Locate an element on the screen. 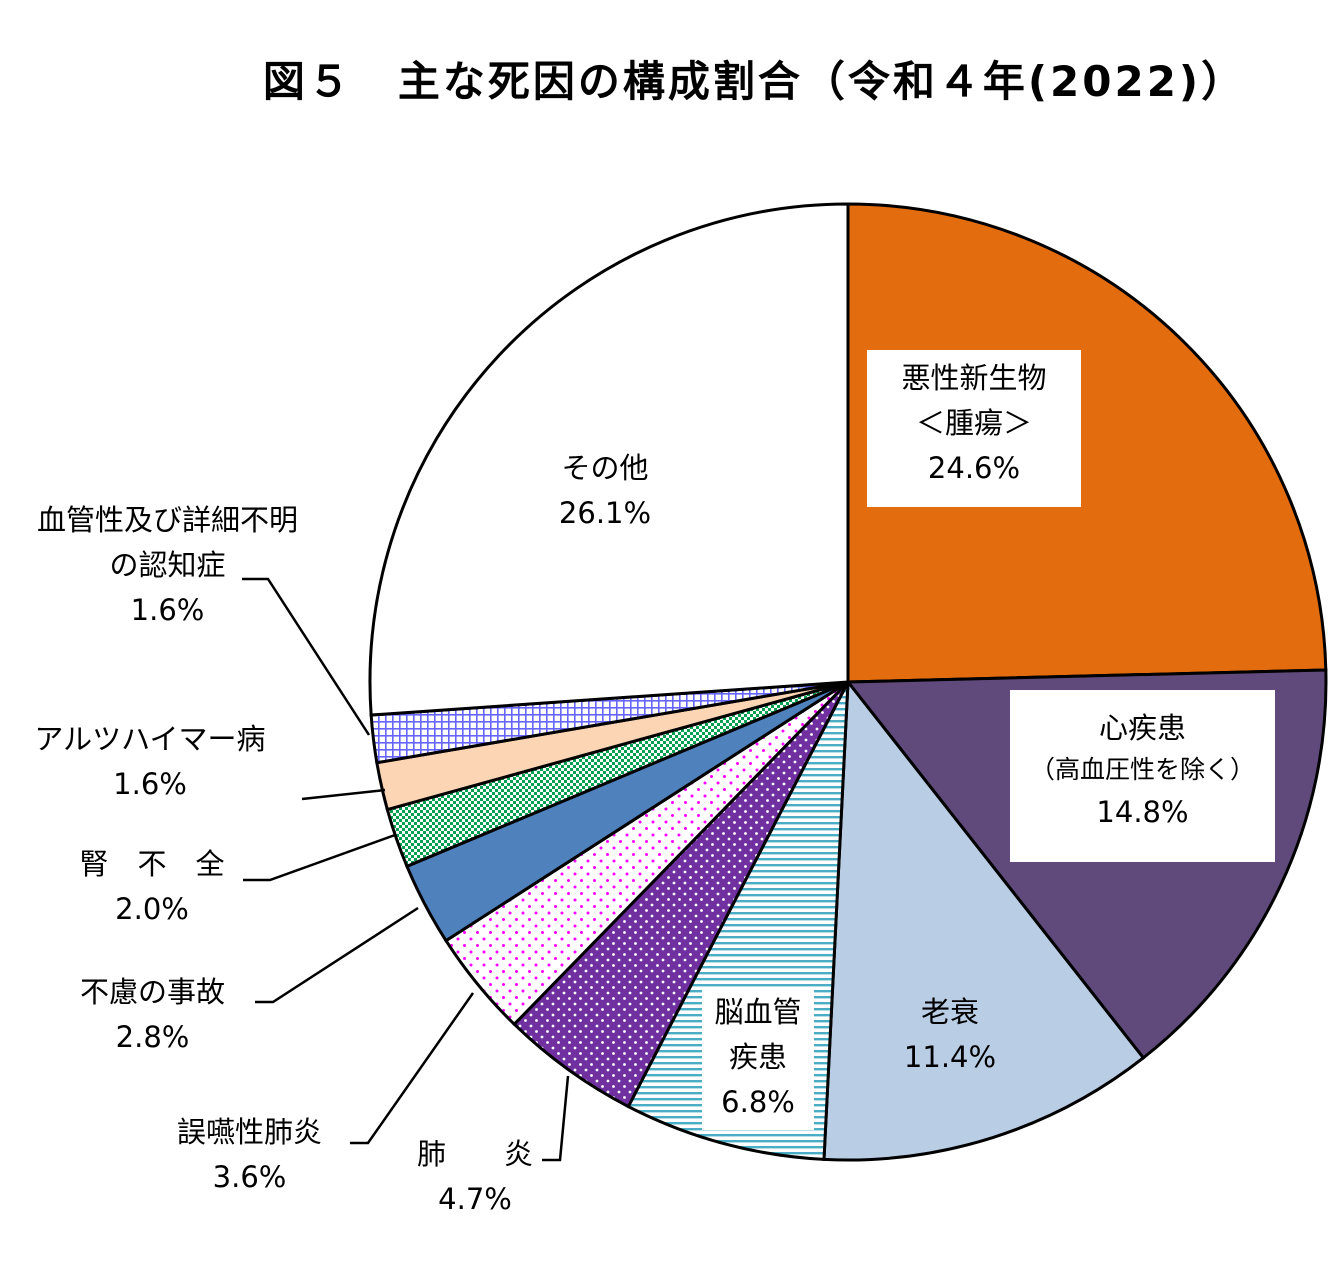  label-heart-disease-name-1: 心疾患 is located at coordinates (1142, 728).